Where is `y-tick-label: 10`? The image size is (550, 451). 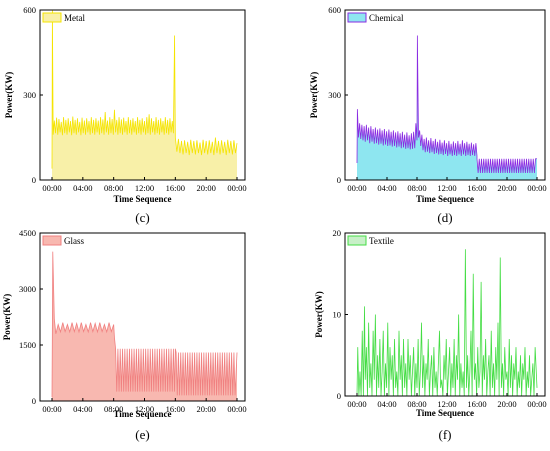
y-tick-label: 10 is located at coordinates (337, 315).